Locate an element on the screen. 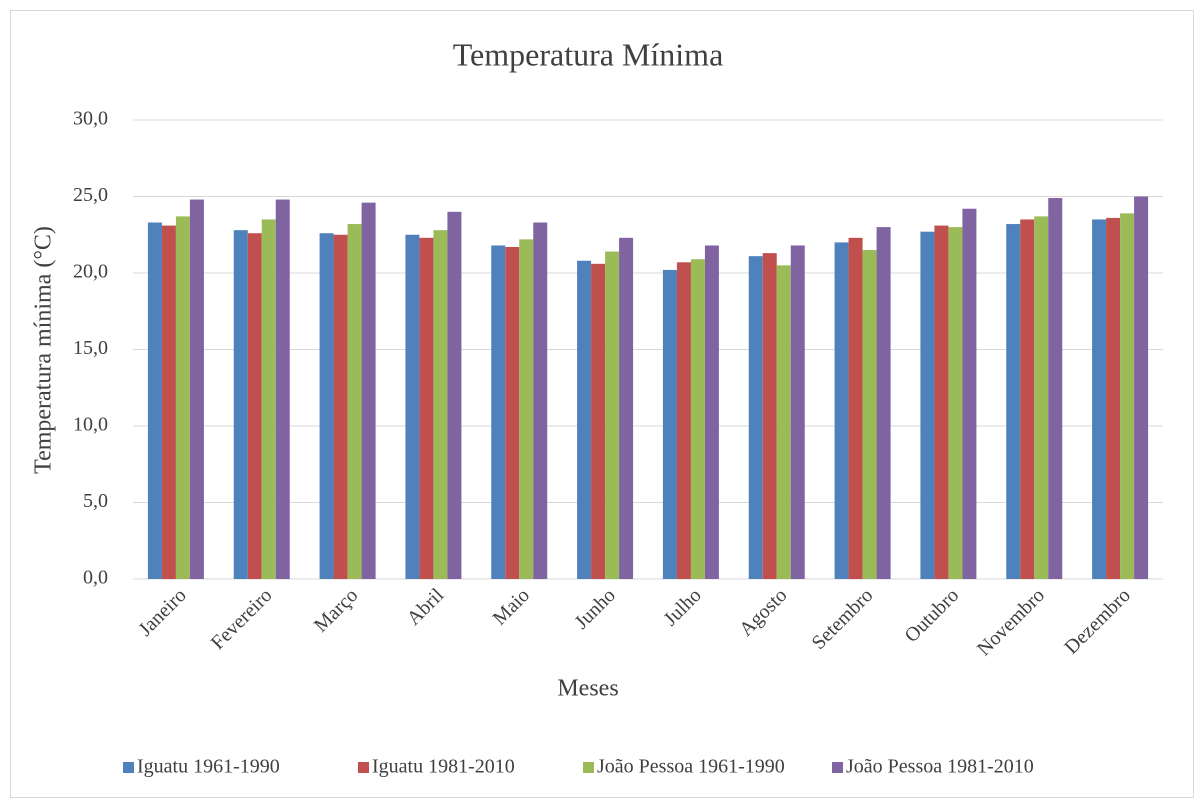  legend-label: Iguatu 1981-2010 is located at coordinates (443, 767).